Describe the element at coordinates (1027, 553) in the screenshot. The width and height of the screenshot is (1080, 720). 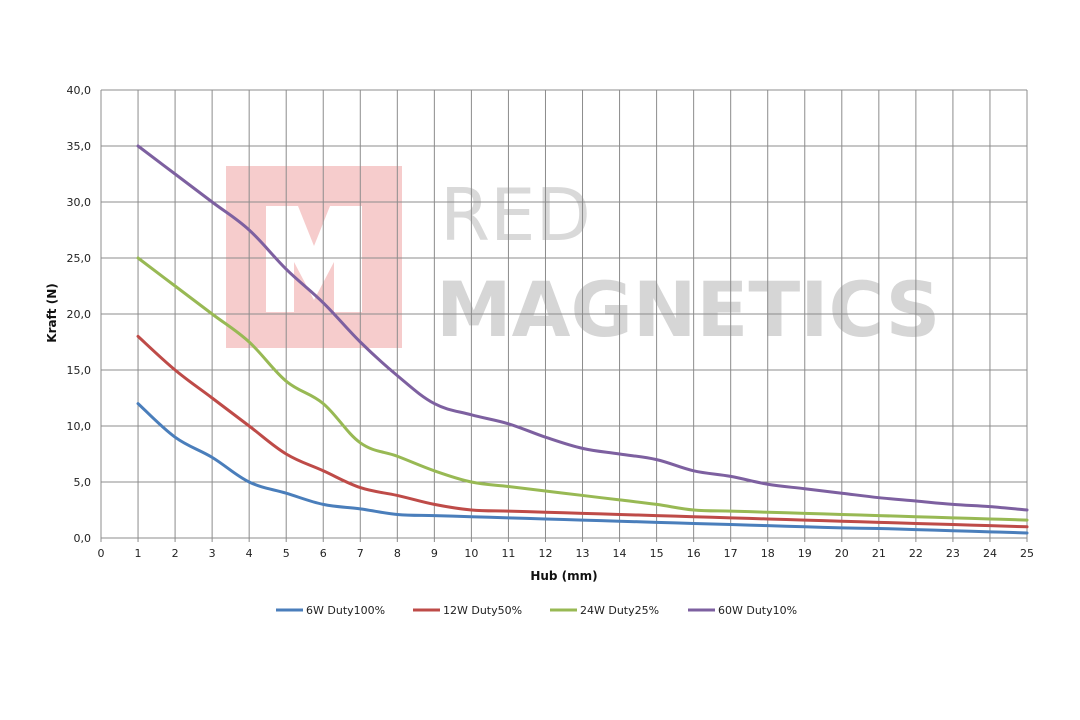
I see `x-tick-label: 25` at that location.